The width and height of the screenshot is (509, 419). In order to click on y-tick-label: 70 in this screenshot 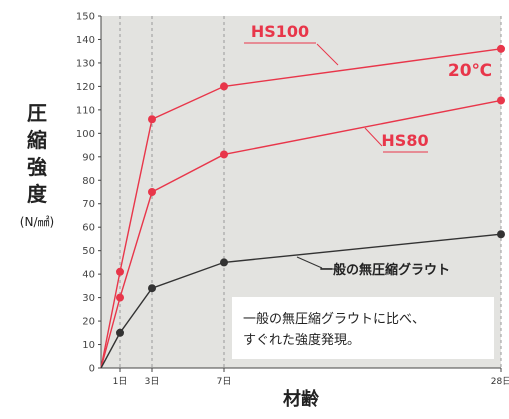, I will do `click(88, 204)`.